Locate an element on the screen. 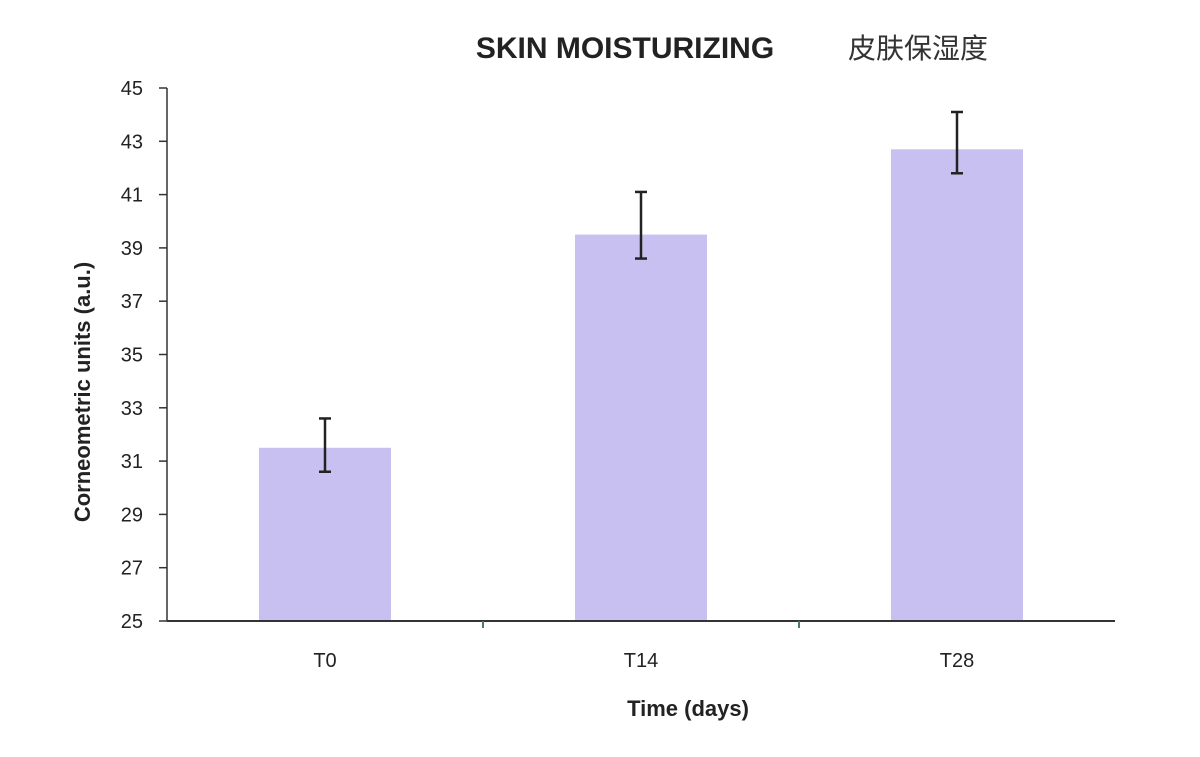  y-tick-label: 29 is located at coordinates (132, 515).